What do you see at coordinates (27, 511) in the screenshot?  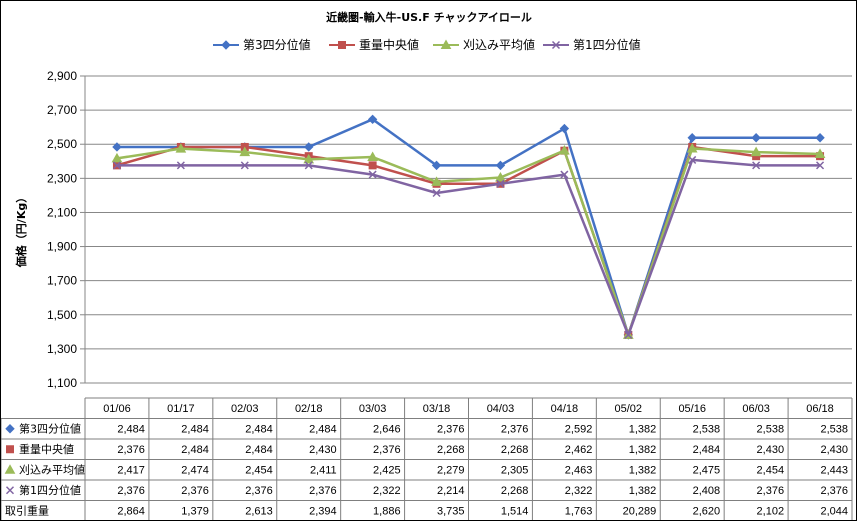 I see `table-row-header: 取引重量` at bounding box center [27, 511].